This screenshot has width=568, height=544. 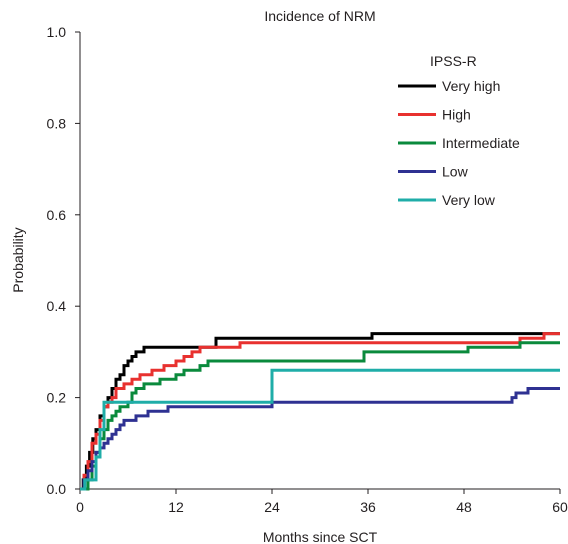 What do you see at coordinates (464, 507) in the screenshot?
I see `x-tick-label: 48` at bounding box center [464, 507].